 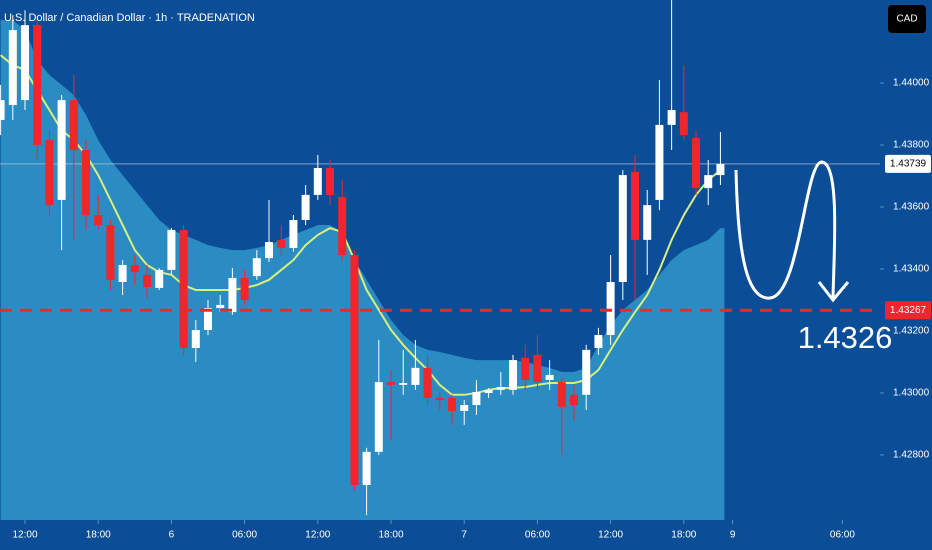 What do you see at coordinates (911, 393) in the screenshot?
I see `y-tick-label: 1.43000` at bounding box center [911, 393].